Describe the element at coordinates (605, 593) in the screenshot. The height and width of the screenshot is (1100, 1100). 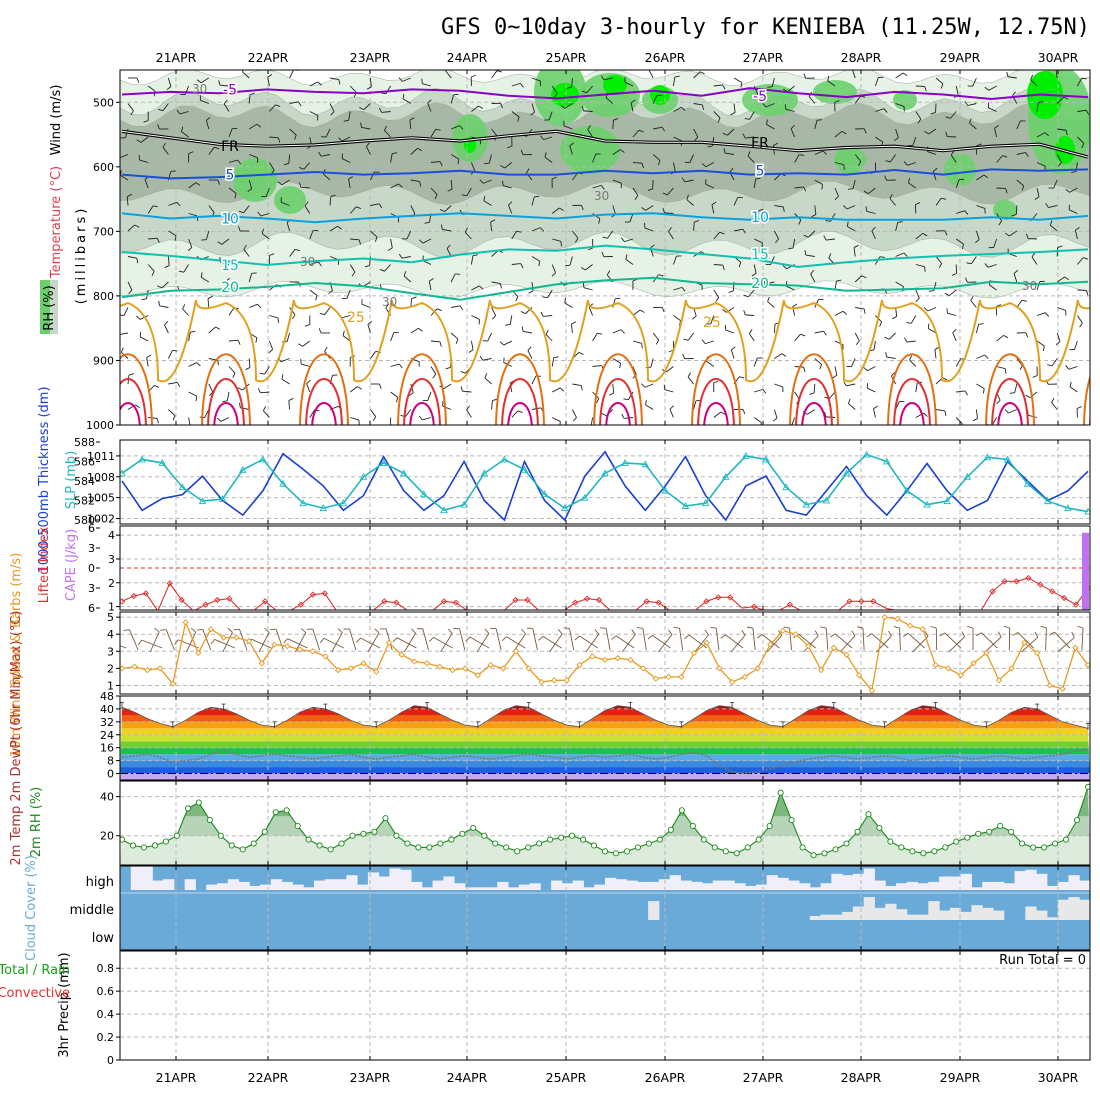
I see `lifted-index-line` at that location.